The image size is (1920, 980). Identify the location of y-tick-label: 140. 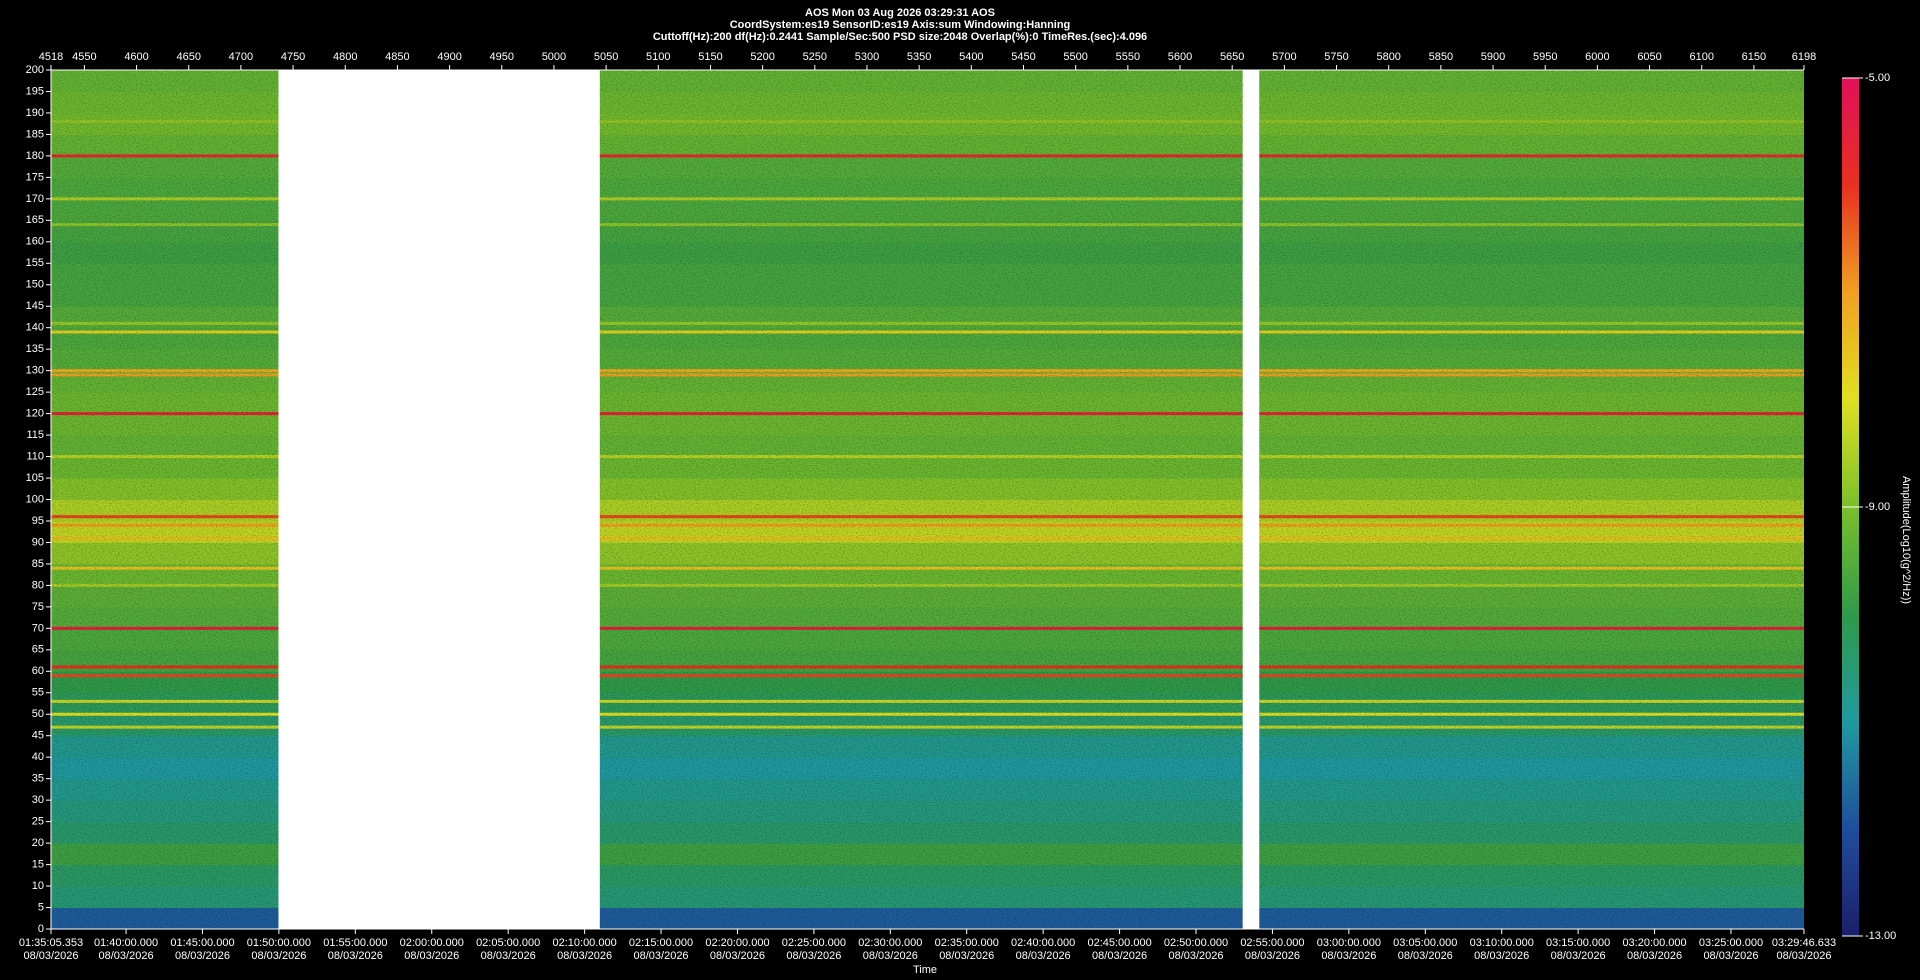
(35, 328).